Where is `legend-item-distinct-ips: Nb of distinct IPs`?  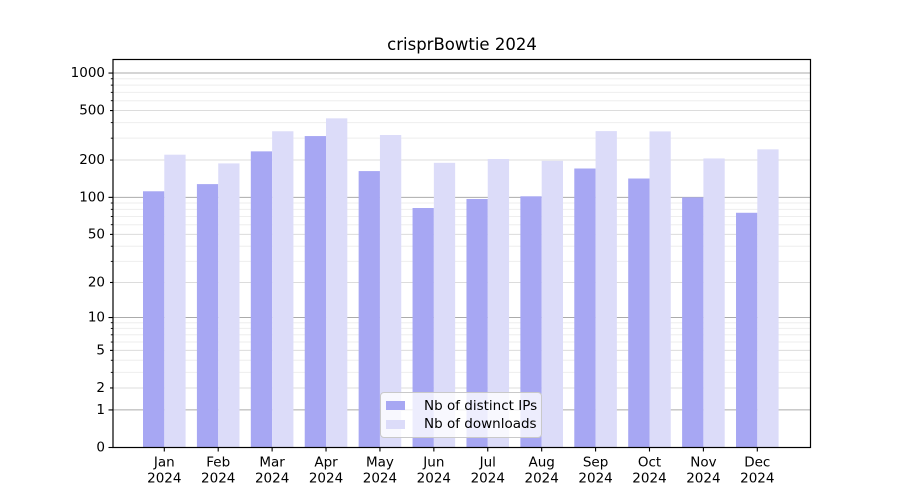 legend-item-distinct-ips: Nb of distinct IPs is located at coordinates (462, 405).